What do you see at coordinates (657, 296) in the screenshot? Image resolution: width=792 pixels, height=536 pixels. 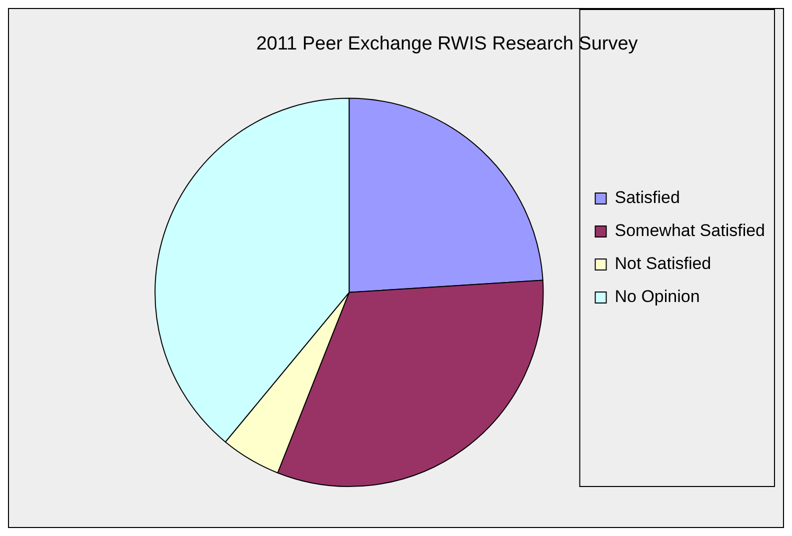 I see `legend-label: No Opinion` at bounding box center [657, 296].